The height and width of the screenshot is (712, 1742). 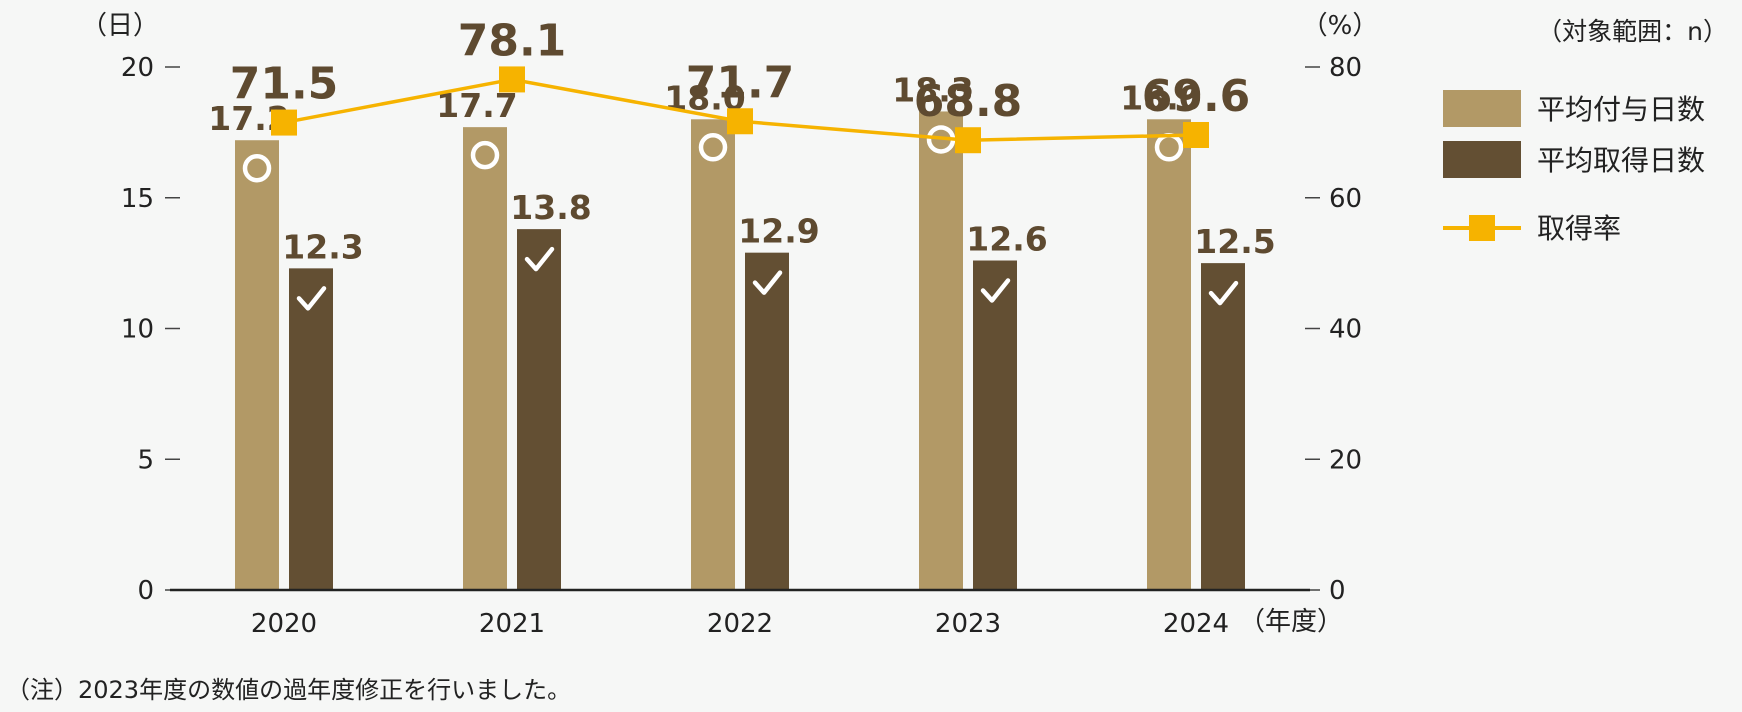 What do you see at coordinates (1579, 228) in the screenshot?
I see `legend-label-rate: 取得率` at bounding box center [1579, 228].